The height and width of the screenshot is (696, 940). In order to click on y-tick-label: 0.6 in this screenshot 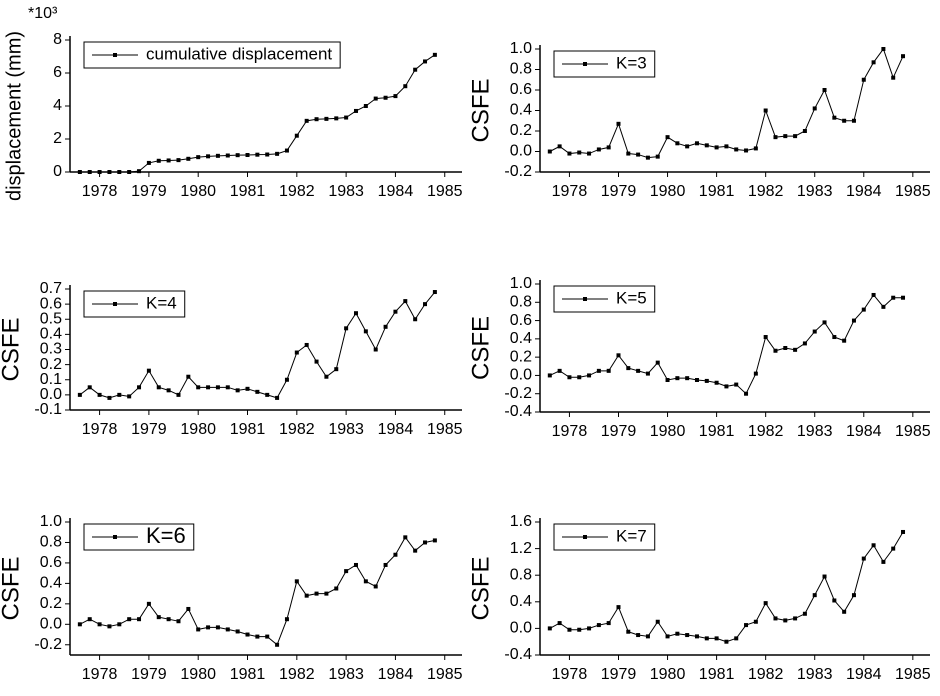, I will do `click(51, 303)`.